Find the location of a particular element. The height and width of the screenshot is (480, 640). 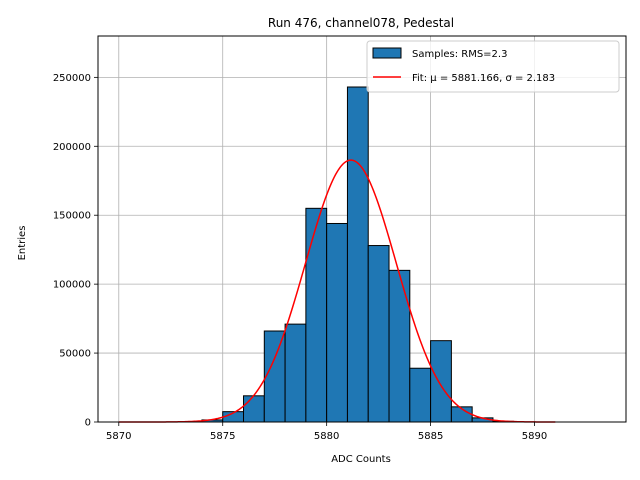

legend-frame is located at coordinates (493, 66).